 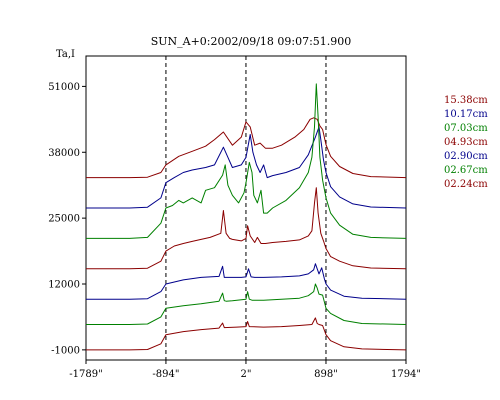 What do you see at coordinates (165, 374) in the screenshot?
I see `x-tick-label-1: -894"` at bounding box center [165, 374].